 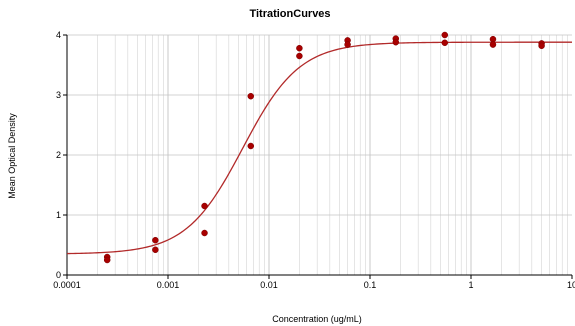 What do you see at coordinates (58, 275) in the screenshot?
I see `y-tick-label: 0` at bounding box center [58, 275].